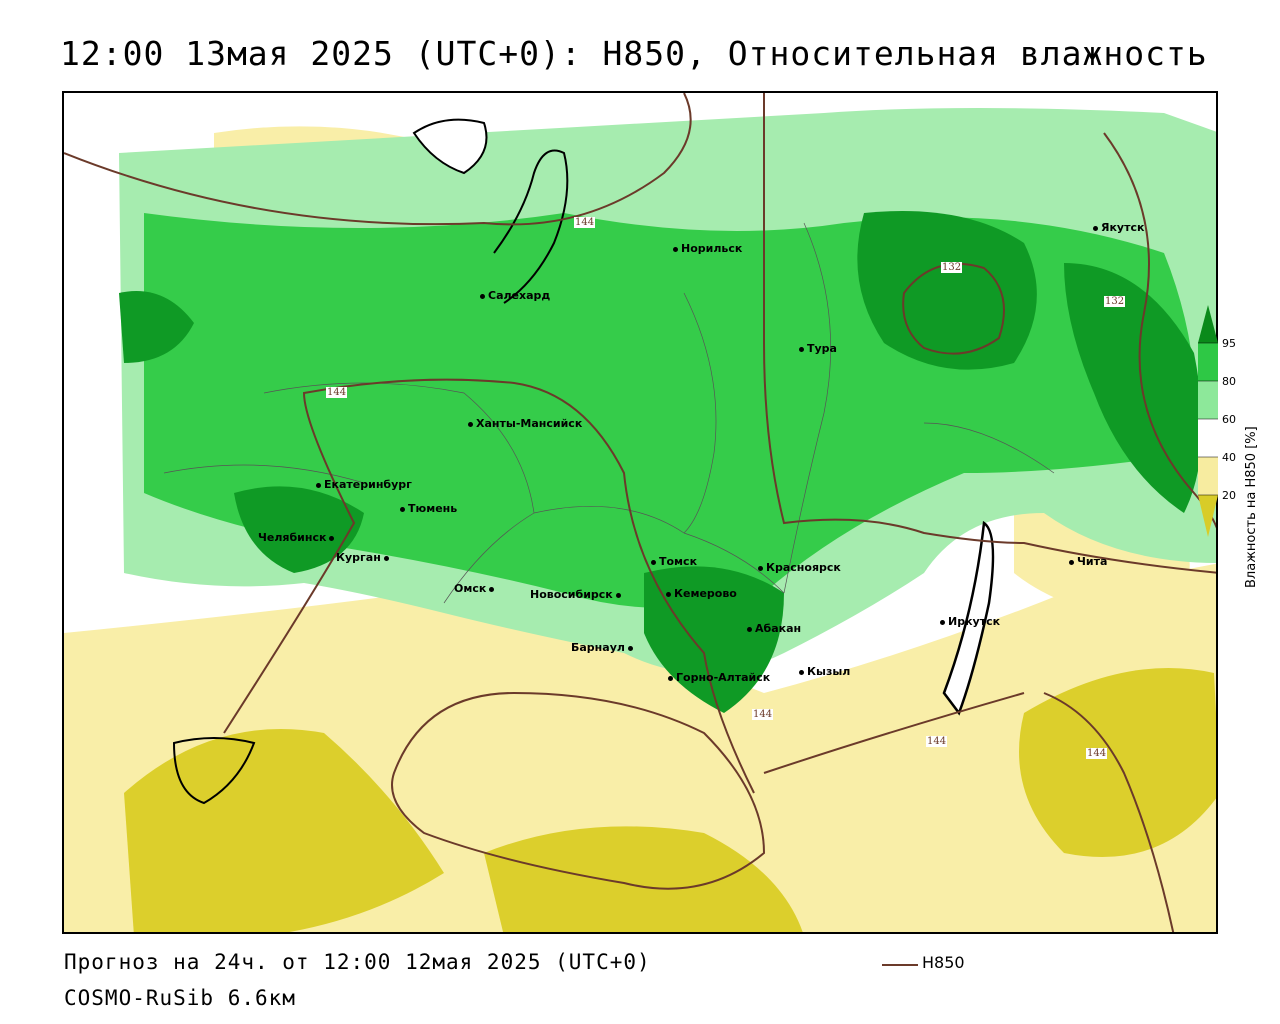 This screenshot has height=1024, width=1280. Describe the element at coordinates (1118, 227) in the screenshot. I see `city-label: Якутск` at that location.